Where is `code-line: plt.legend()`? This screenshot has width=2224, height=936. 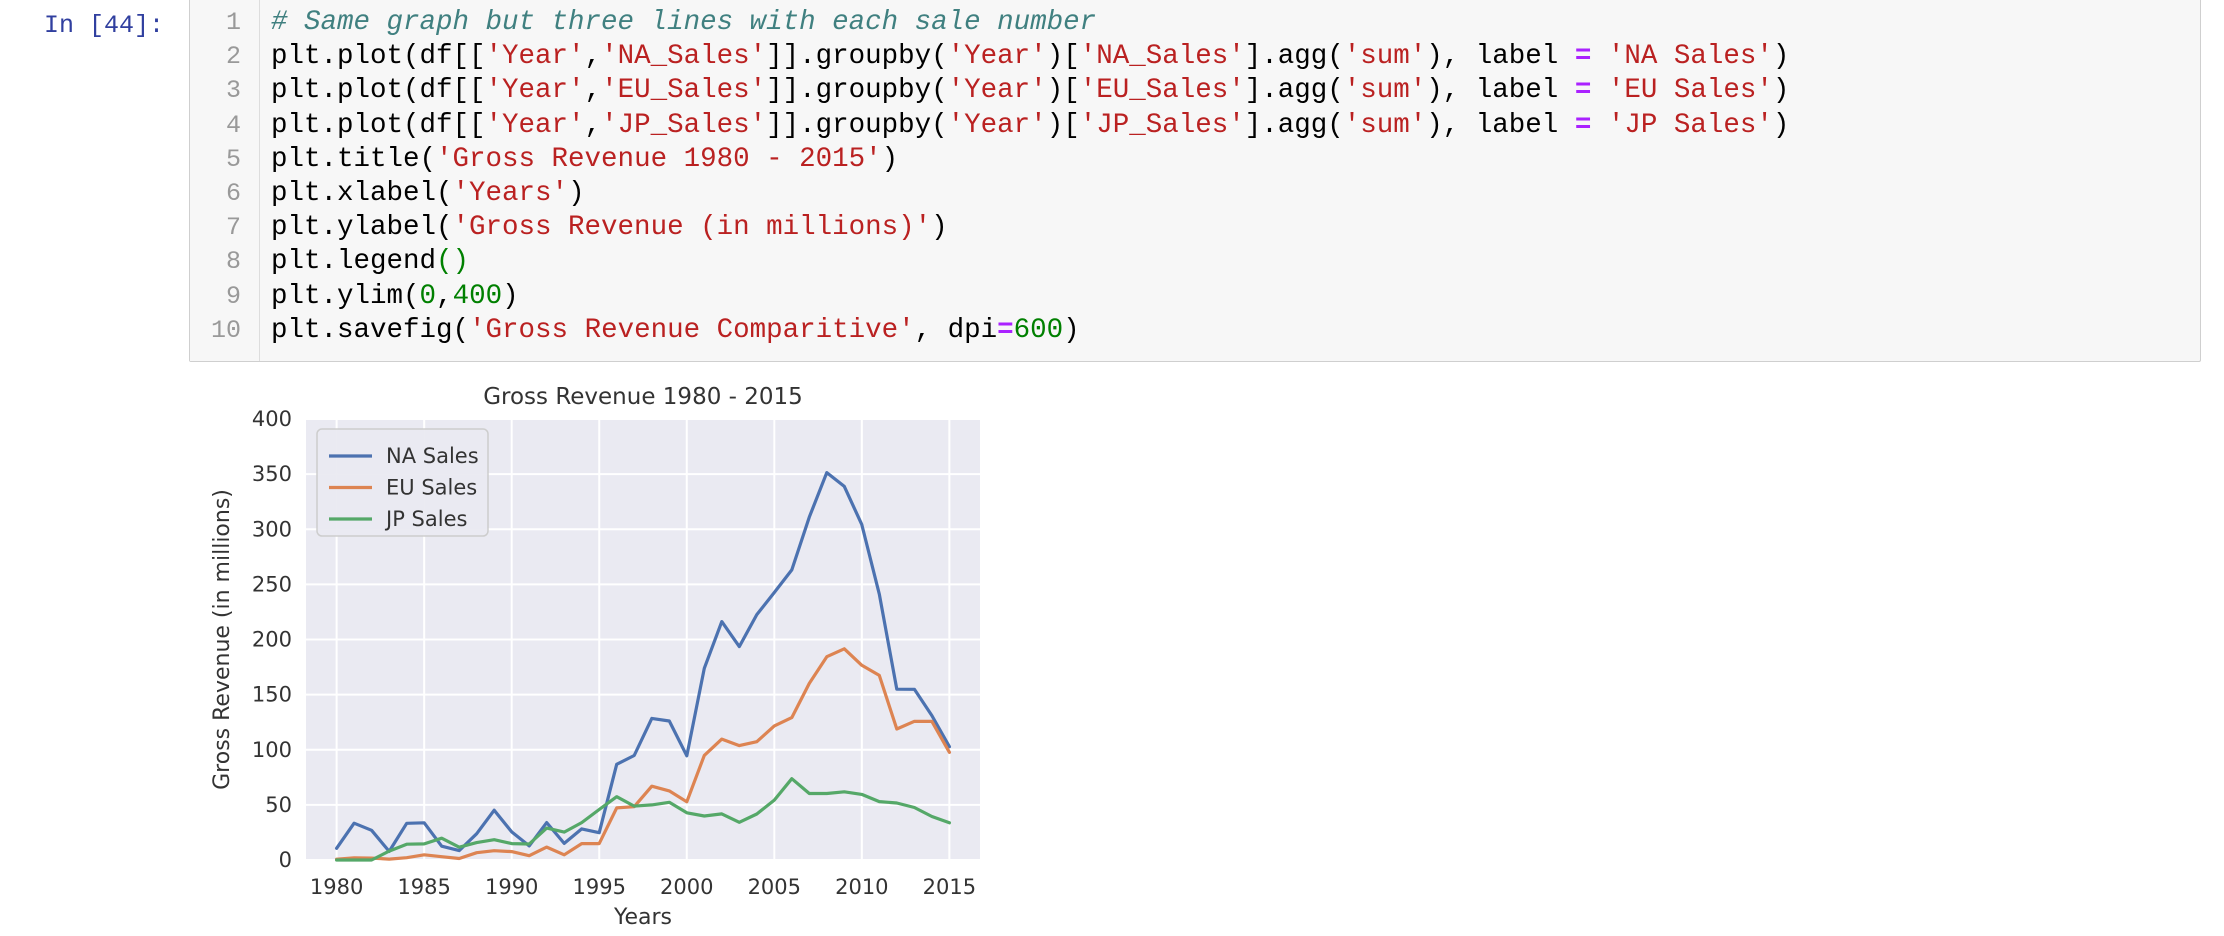
code-line: plt.legend() is located at coordinates (1030, 262).